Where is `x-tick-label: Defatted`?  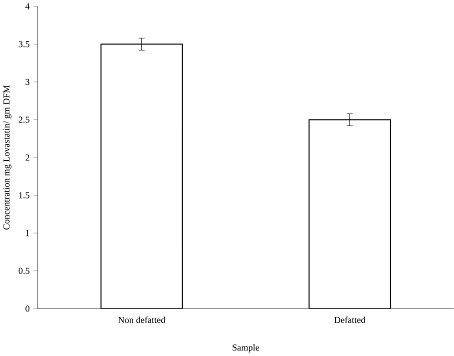 x-tick-label: Defatted is located at coordinates (350, 320).